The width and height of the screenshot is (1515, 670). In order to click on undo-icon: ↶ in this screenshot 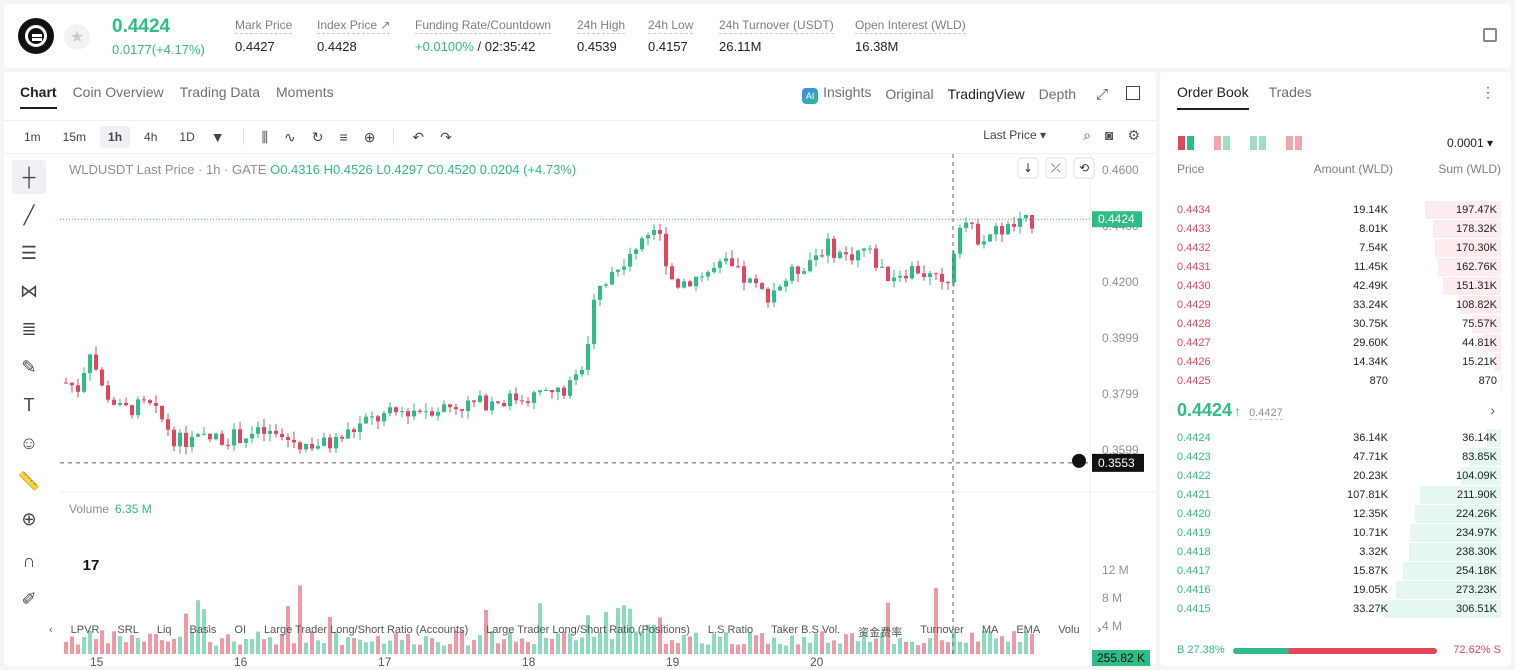, I will do `click(418, 136)`.